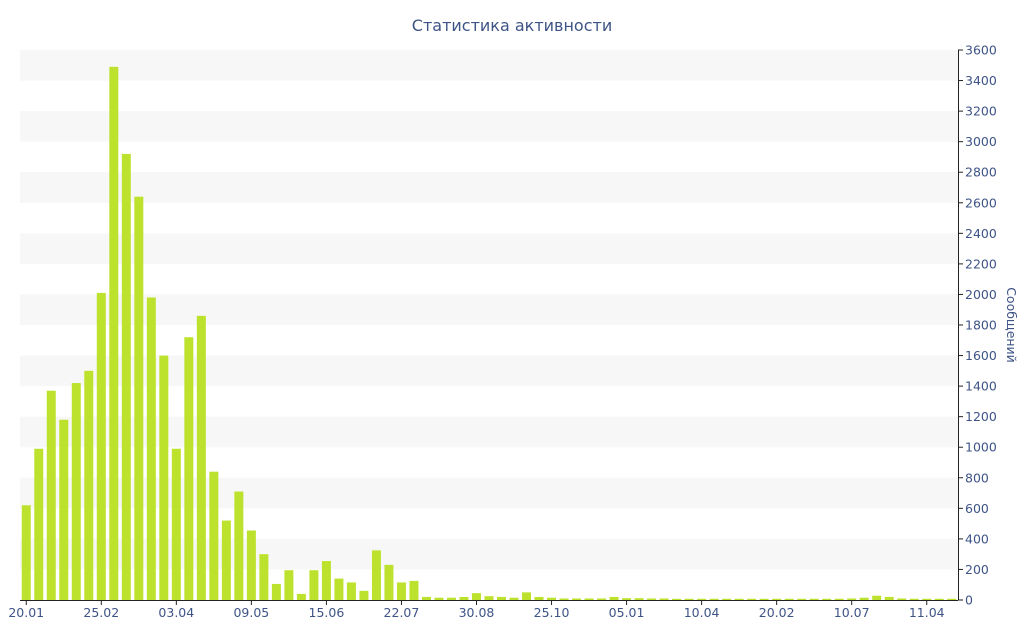 The width and height of the screenshot is (1024, 640). What do you see at coordinates (702, 612) in the screenshot?
I see `x-tick-label: 10.04` at bounding box center [702, 612].